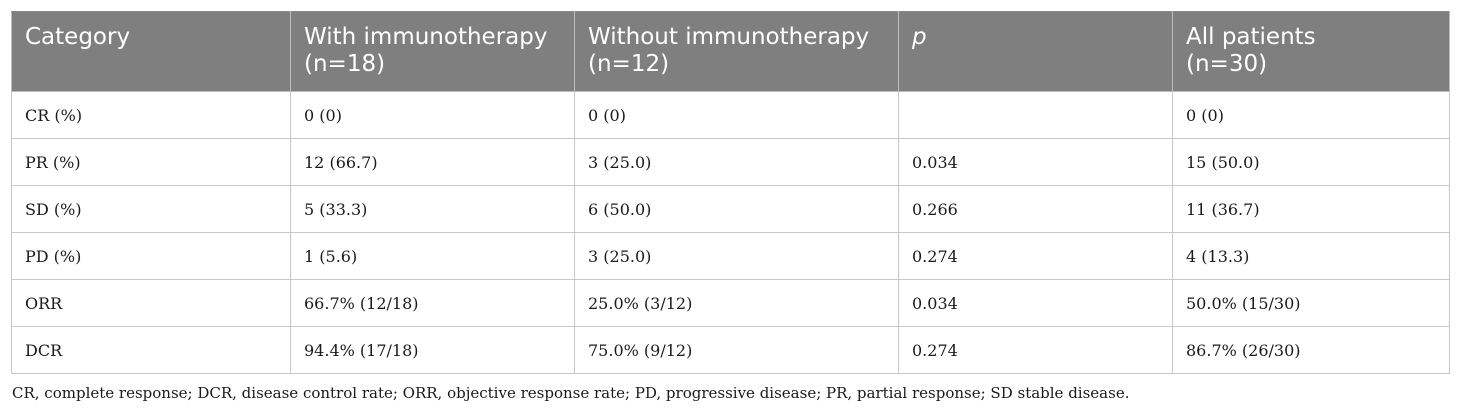 This screenshot has height=415, width=1460. I want to click on header-all-patients-line1: All patients, so click(1251, 37).